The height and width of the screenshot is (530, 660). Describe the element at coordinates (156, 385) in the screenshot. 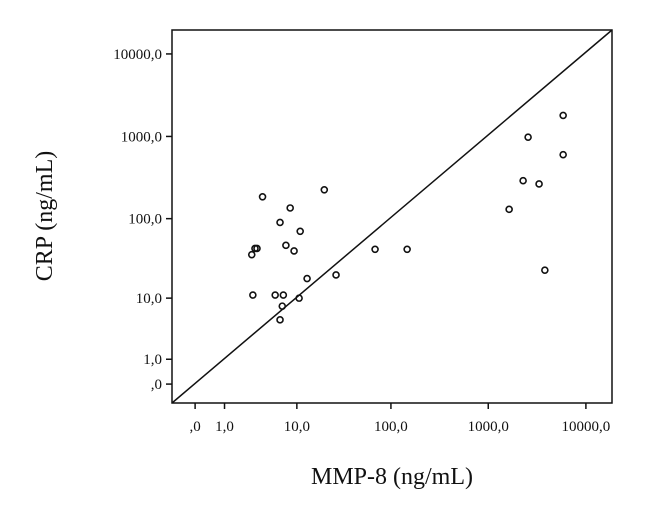

I see `y-tick-label: ,0` at that location.